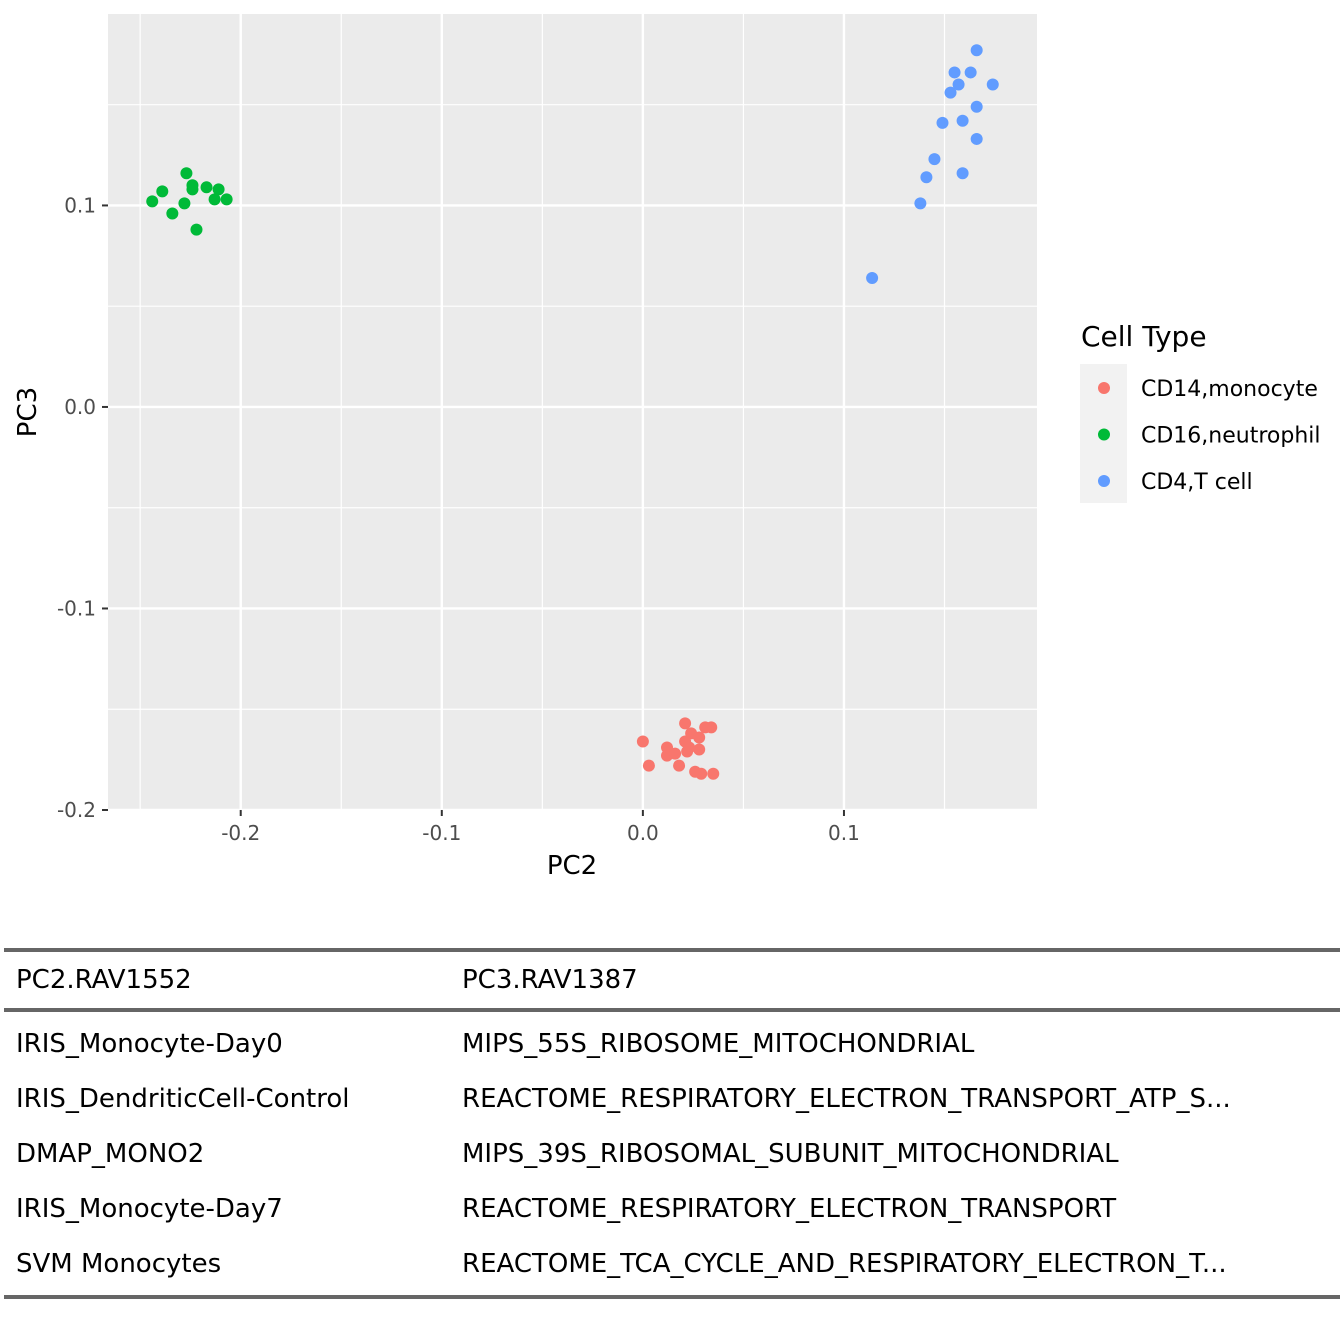 The width and height of the screenshot is (1344, 1344). What do you see at coordinates (119, 1263) in the screenshot?
I see `table-cell: SVM Monocytes` at bounding box center [119, 1263].